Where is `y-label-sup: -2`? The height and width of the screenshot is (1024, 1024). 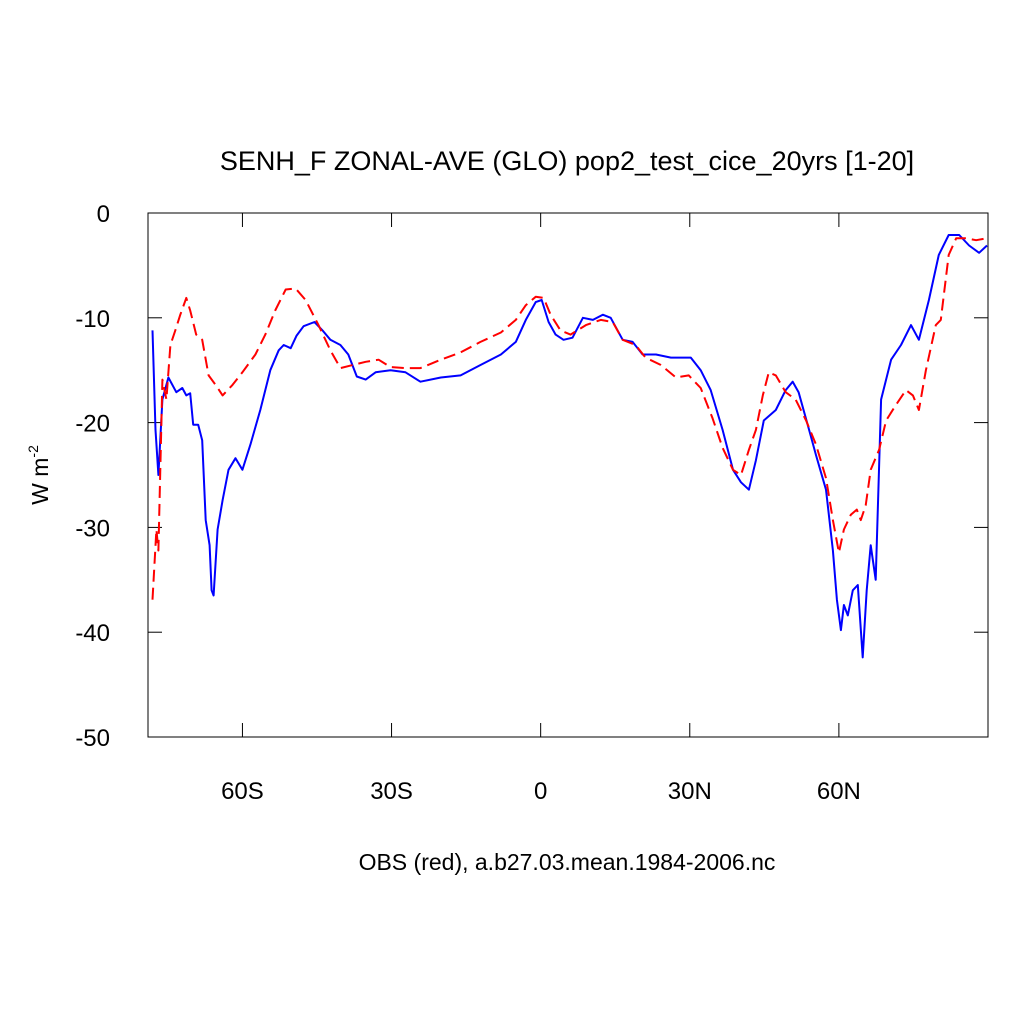 y-label-sup: -2 is located at coordinates (33, 451).